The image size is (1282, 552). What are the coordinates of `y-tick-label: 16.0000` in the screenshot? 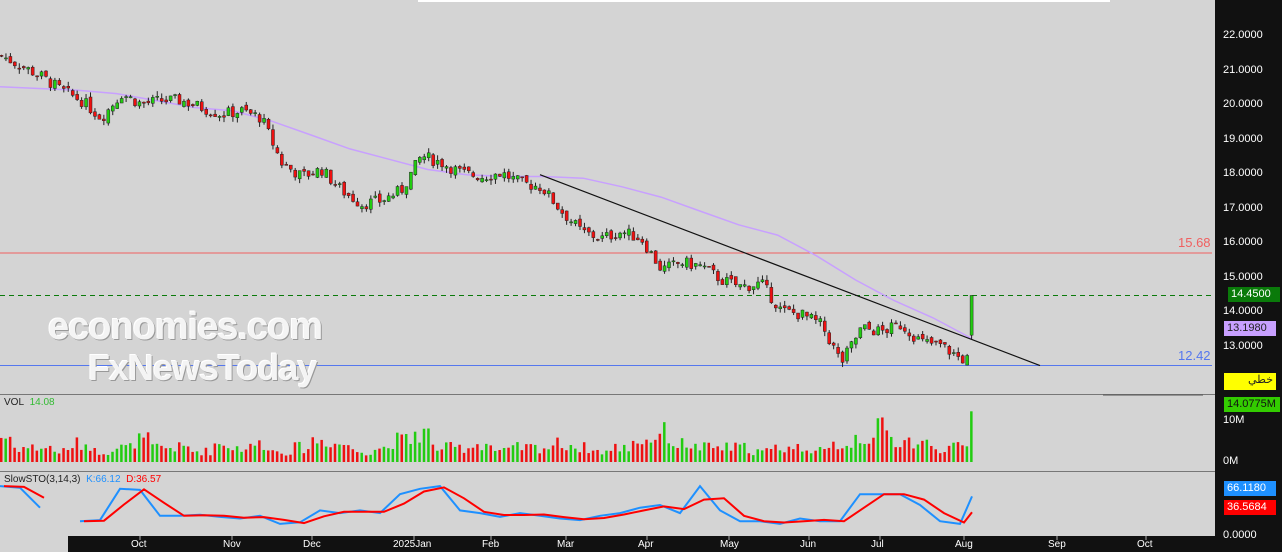 It's located at (1243, 242).